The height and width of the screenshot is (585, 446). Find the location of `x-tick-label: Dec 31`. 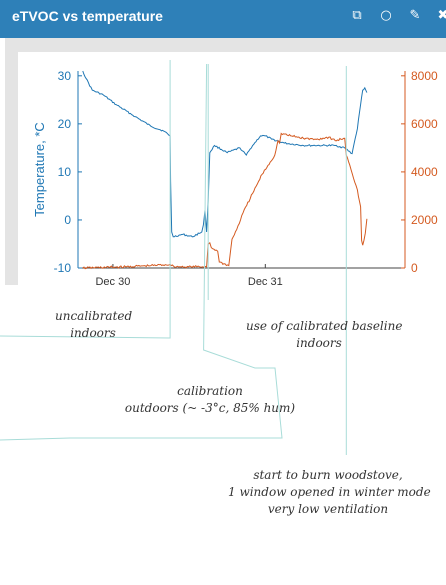

x-tick-label: Dec 31 is located at coordinates (265, 282).